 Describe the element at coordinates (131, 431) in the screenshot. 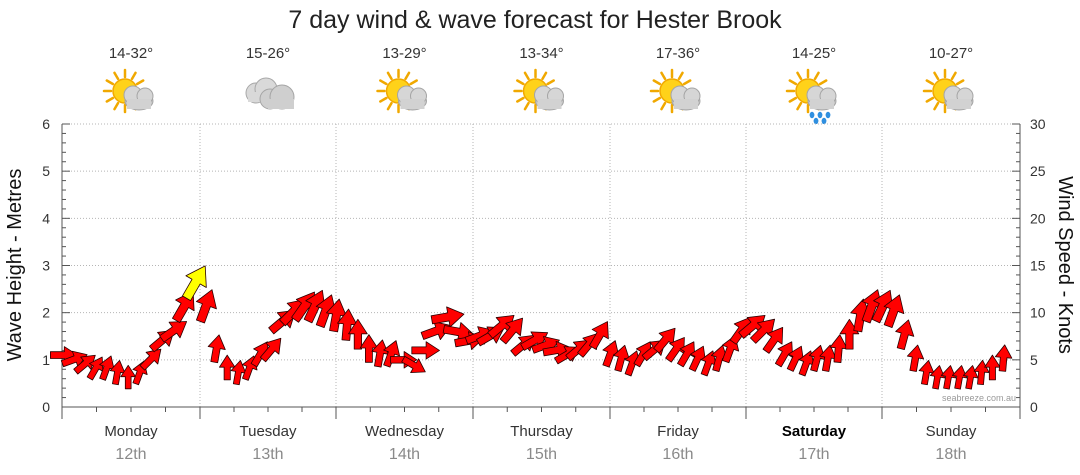

I see `day-name-label: Monday` at that location.